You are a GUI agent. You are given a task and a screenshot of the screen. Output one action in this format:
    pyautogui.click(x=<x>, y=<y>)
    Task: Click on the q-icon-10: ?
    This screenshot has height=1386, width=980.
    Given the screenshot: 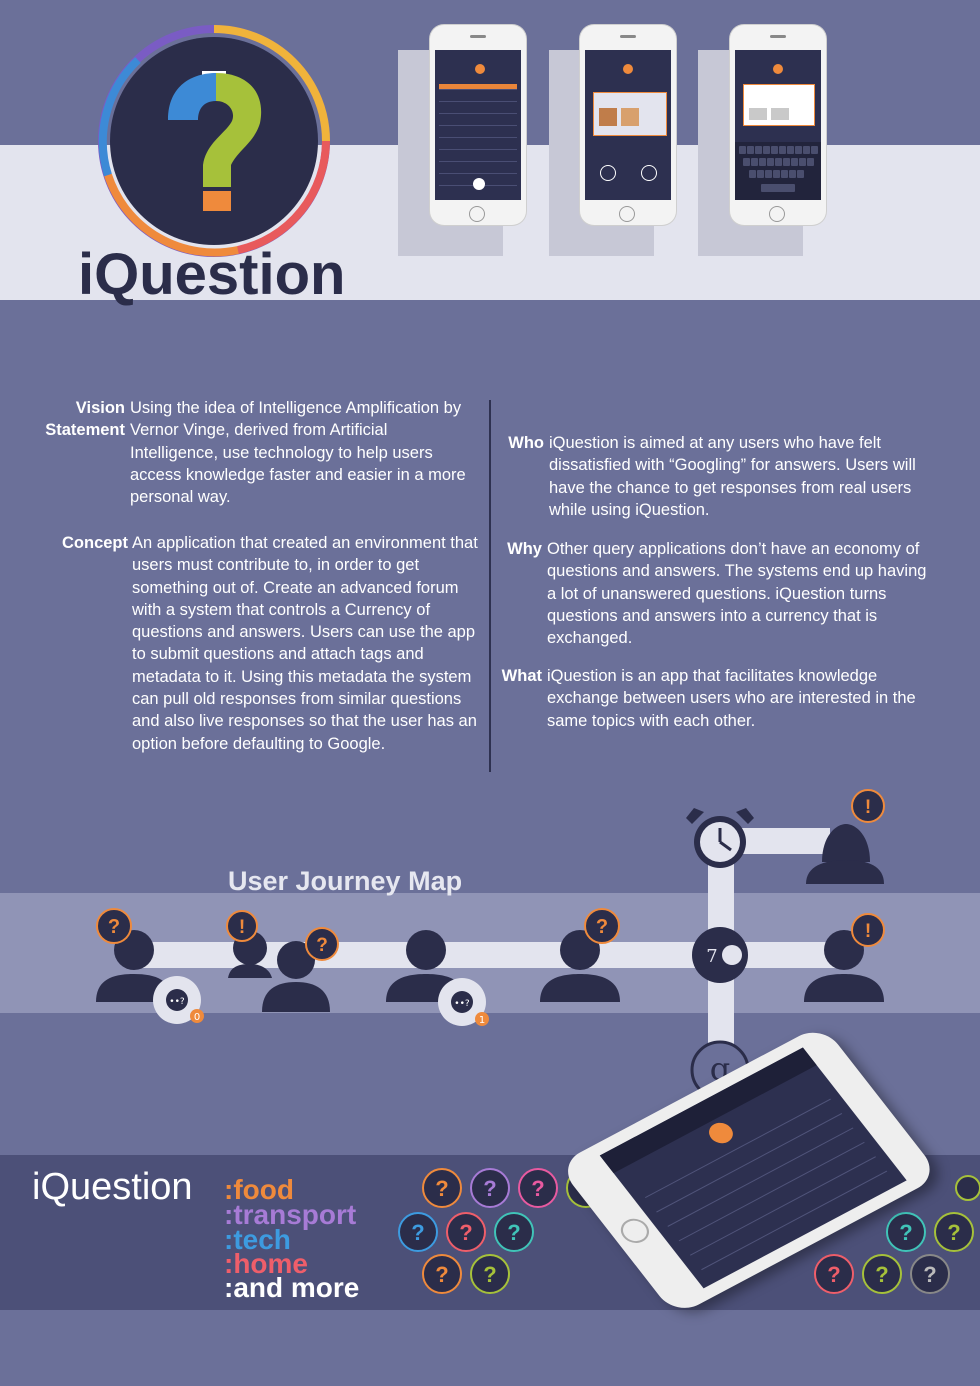 What is the action you would take?
    pyautogui.click(x=906, y=1232)
    